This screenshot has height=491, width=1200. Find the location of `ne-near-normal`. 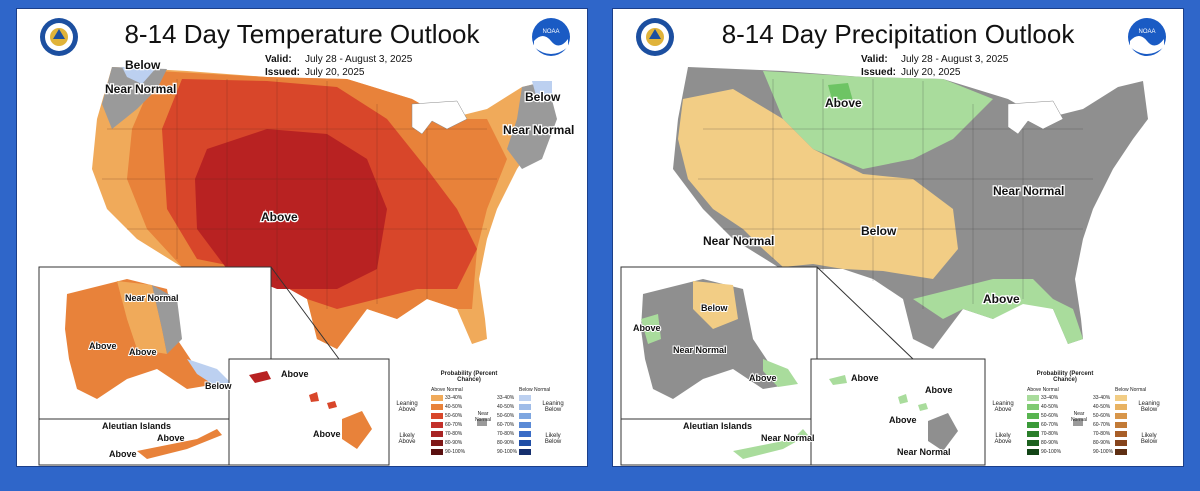

ne-near-normal is located at coordinates (532, 125).